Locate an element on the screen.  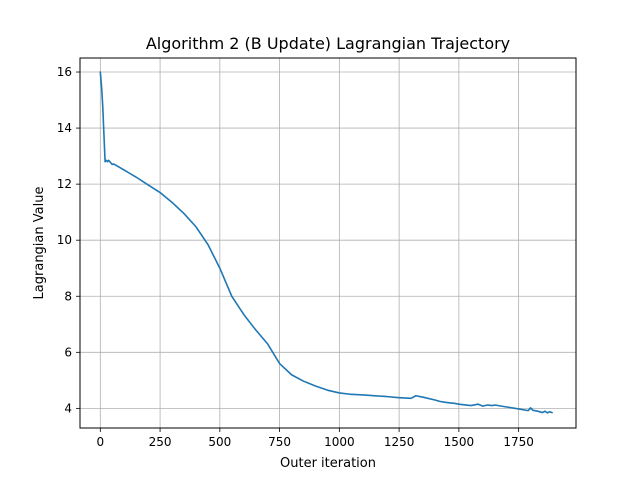
y-tick-label: 12 is located at coordinates (64, 184).